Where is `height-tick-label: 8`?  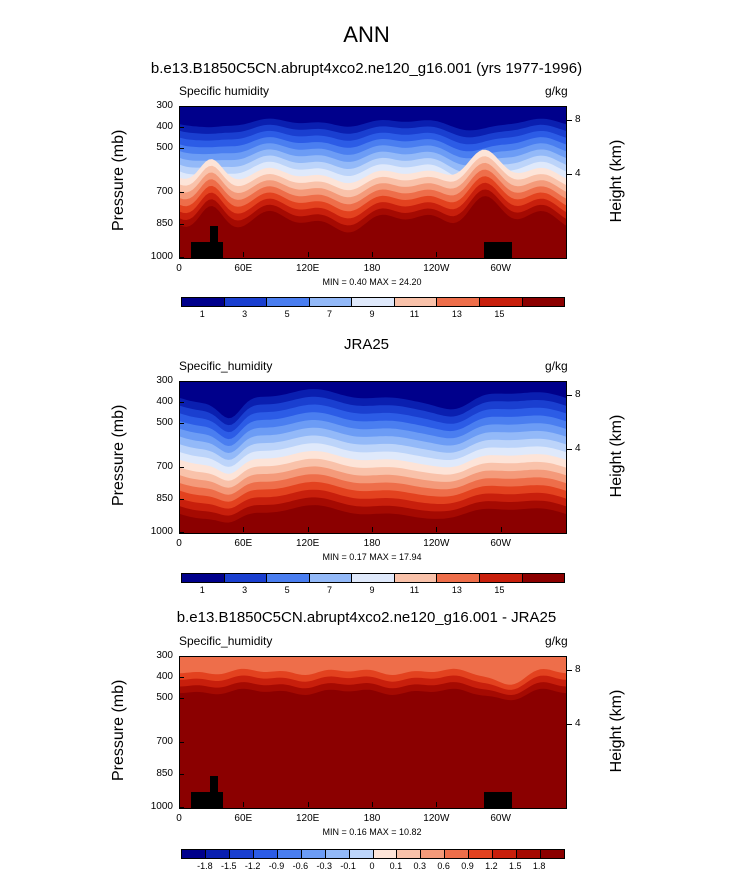 height-tick-label: 8 is located at coordinates (578, 669).